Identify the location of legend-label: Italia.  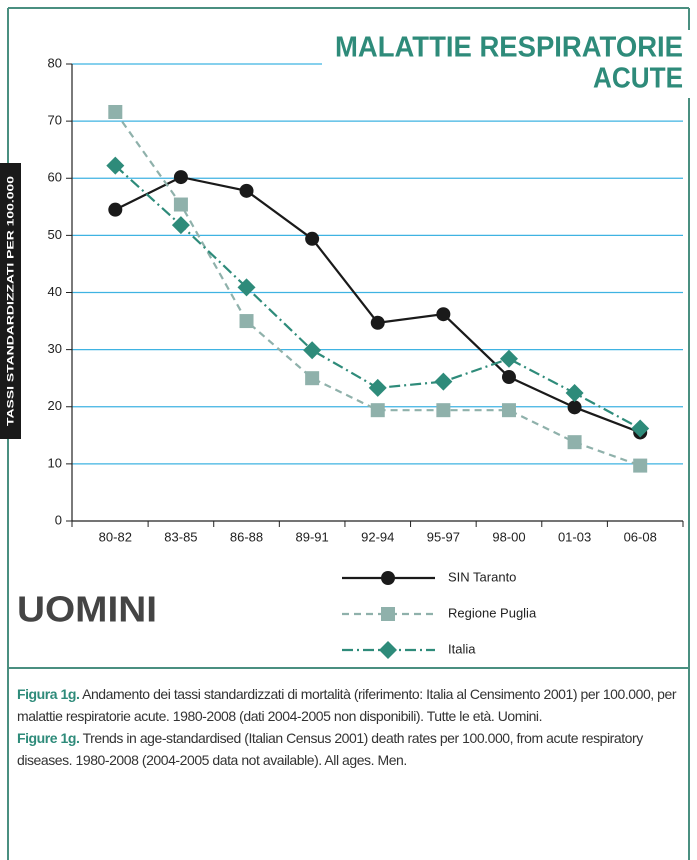
(462, 648).